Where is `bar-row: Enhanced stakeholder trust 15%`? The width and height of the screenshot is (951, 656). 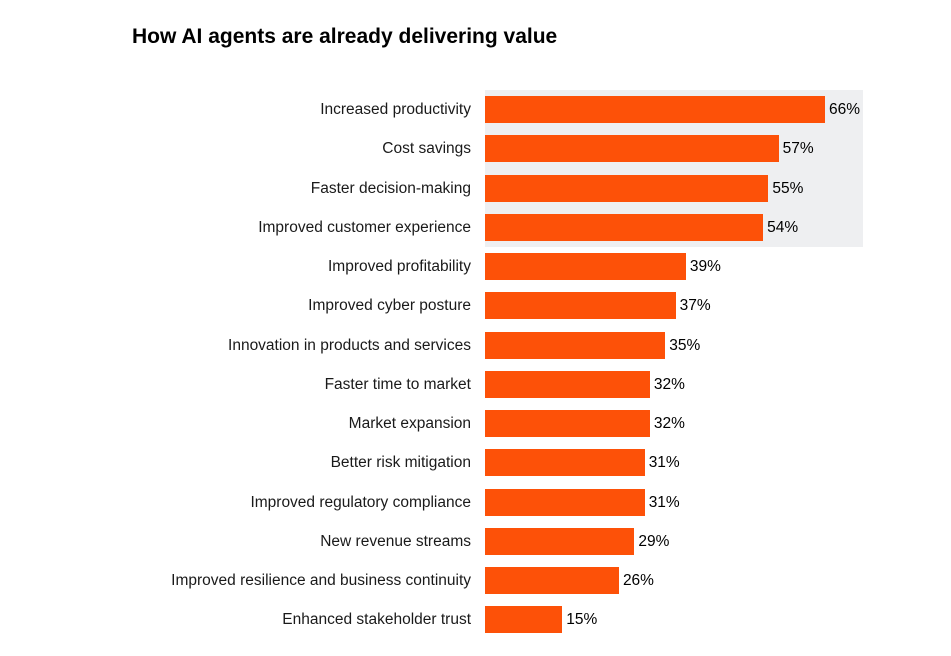 bar-row: Enhanced stakeholder trust 15% is located at coordinates (475, 619).